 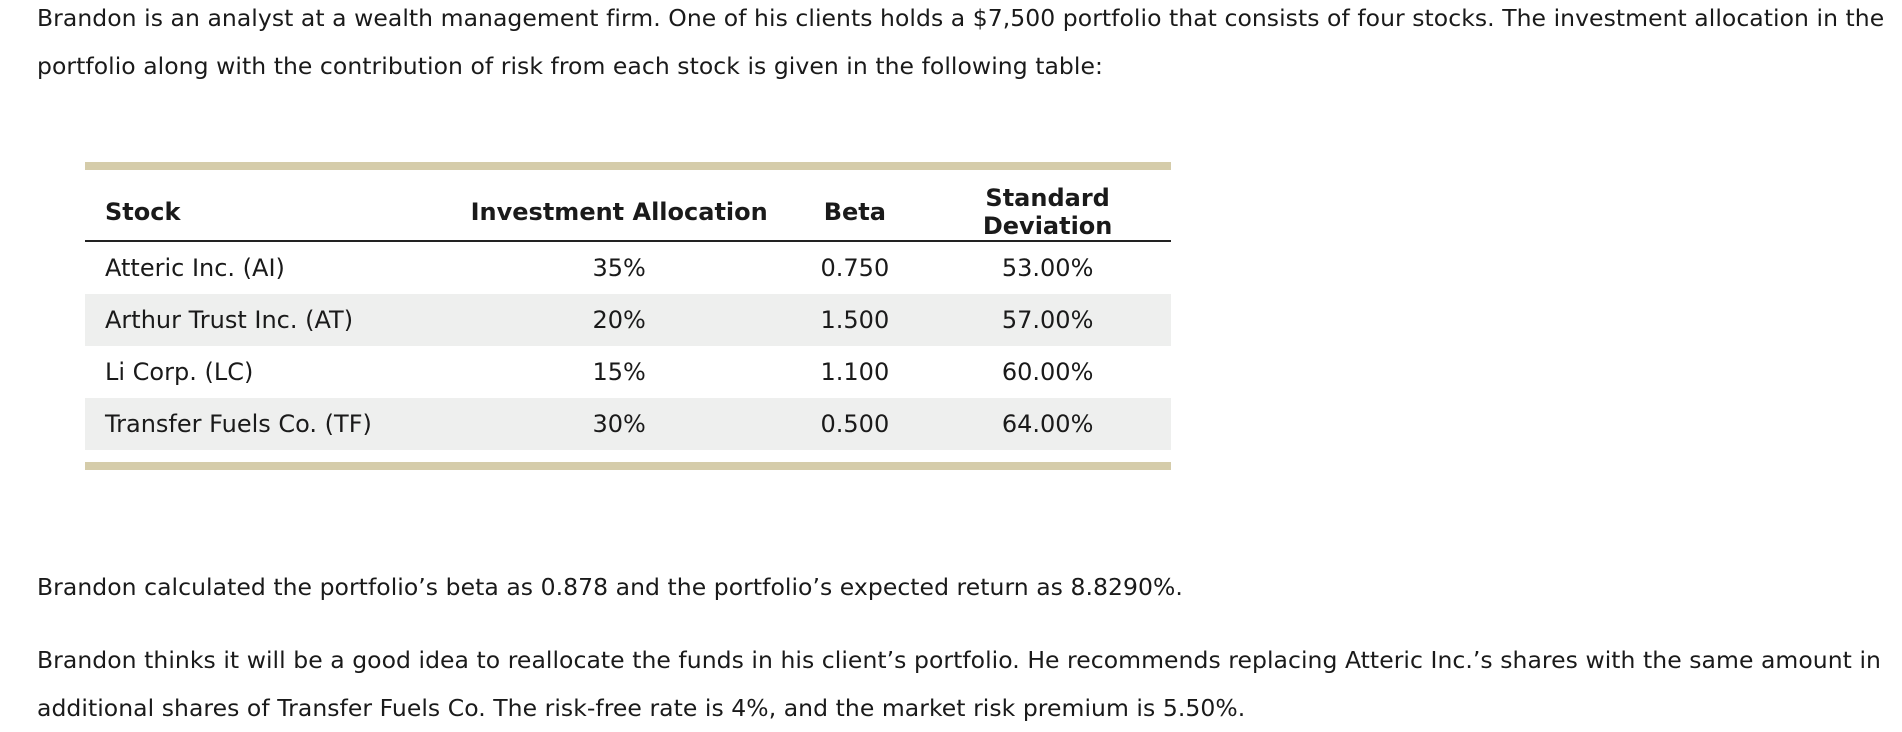 What do you see at coordinates (195, 268) in the screenshot?
I see `cell-stock: Atteric Inc. (AI)` at bounding box center [195, 268].